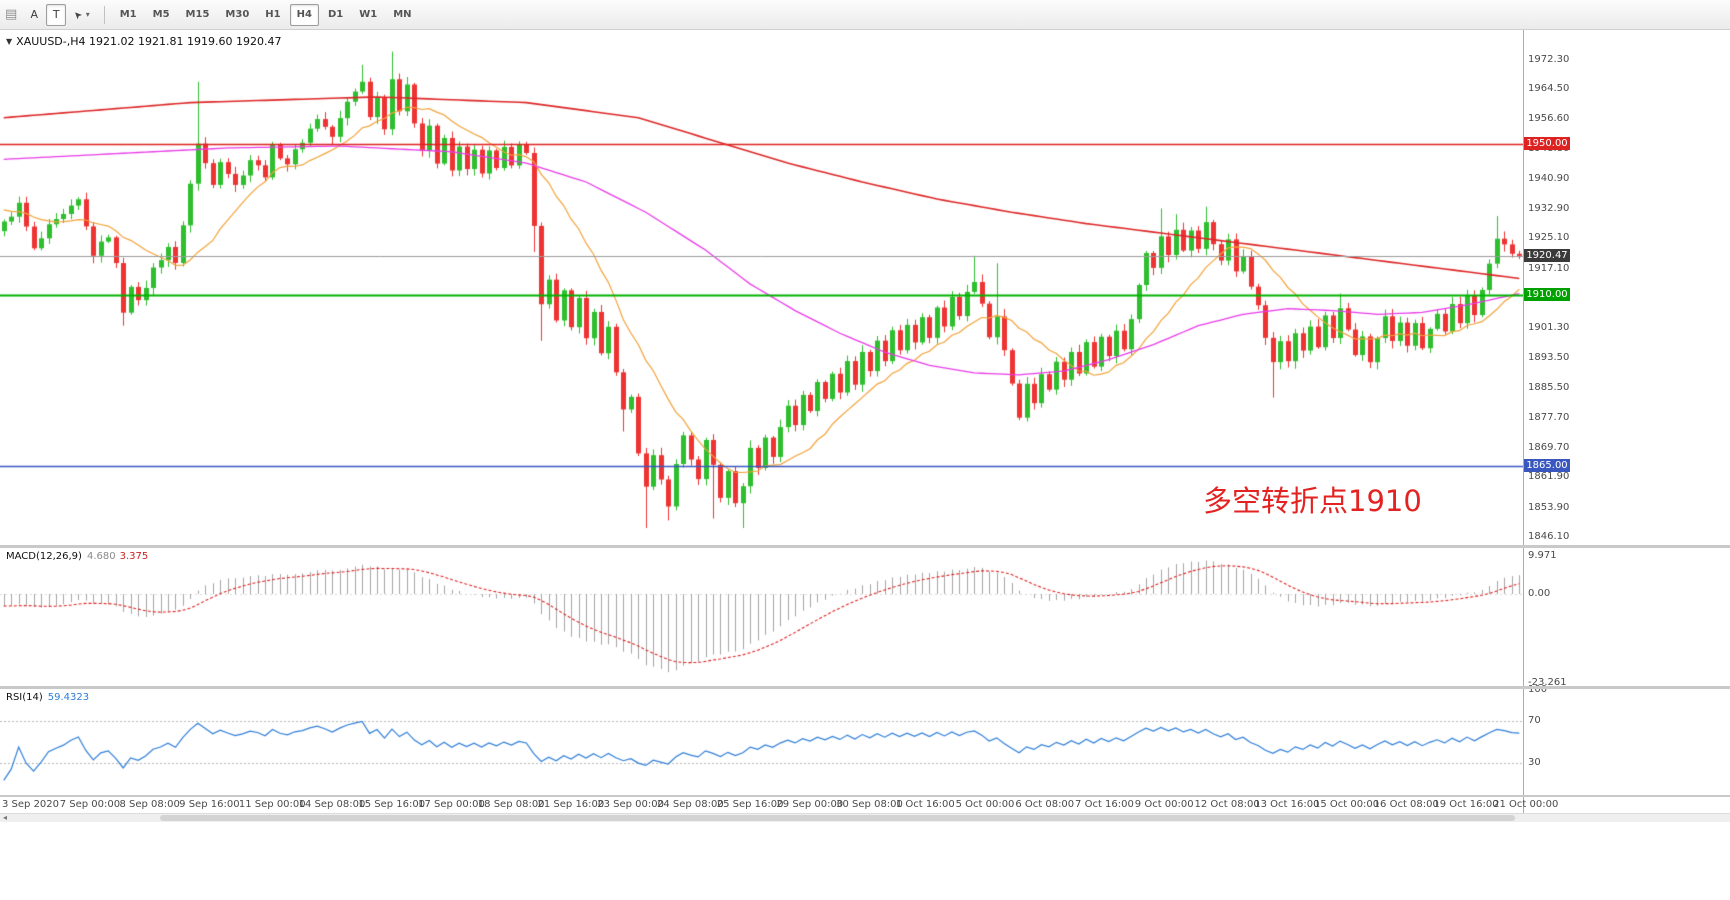 This screenshot has height=900, width=1730. Describe the element at coordinates (1346, 804) in the screenshot. I see `time-axis-label: 15 Oct 00:00` at that location.